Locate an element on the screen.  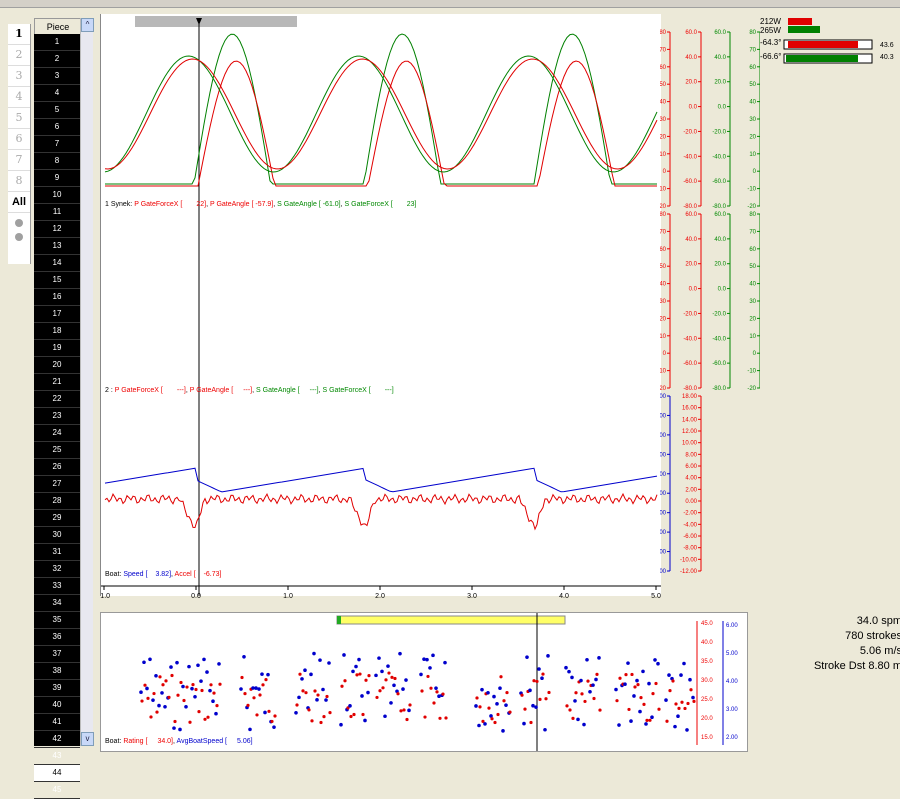
piece-item-12: 12 is located at coordinates (57, 229).